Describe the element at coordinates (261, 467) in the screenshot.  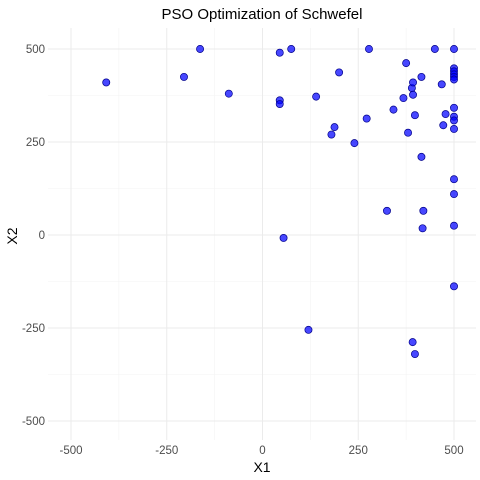
I see `x-axis-label: X1` at that location.